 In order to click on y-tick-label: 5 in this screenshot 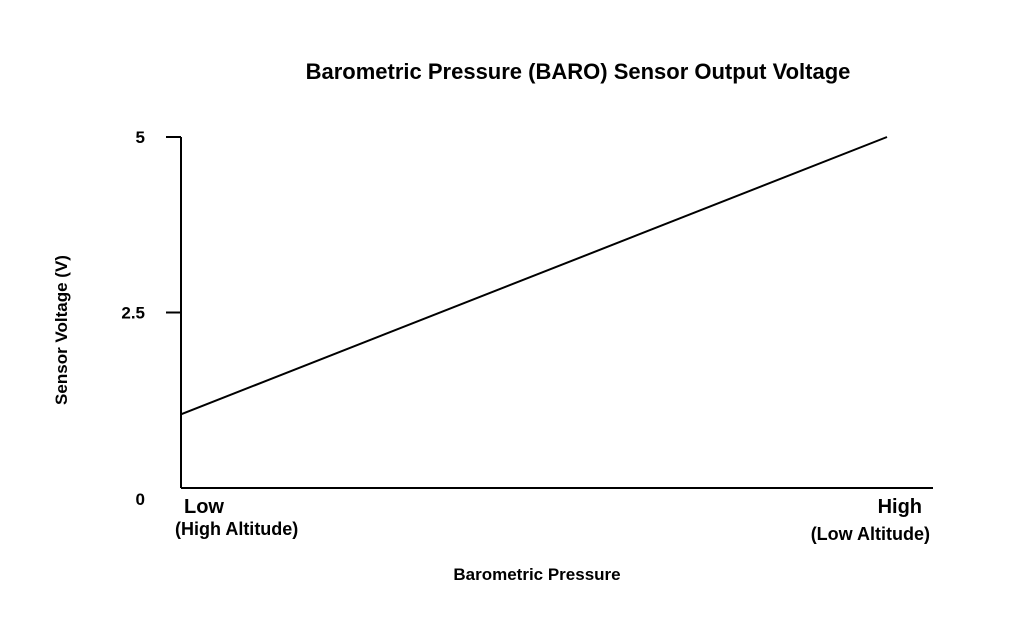, I will do `click(140, 137)`.